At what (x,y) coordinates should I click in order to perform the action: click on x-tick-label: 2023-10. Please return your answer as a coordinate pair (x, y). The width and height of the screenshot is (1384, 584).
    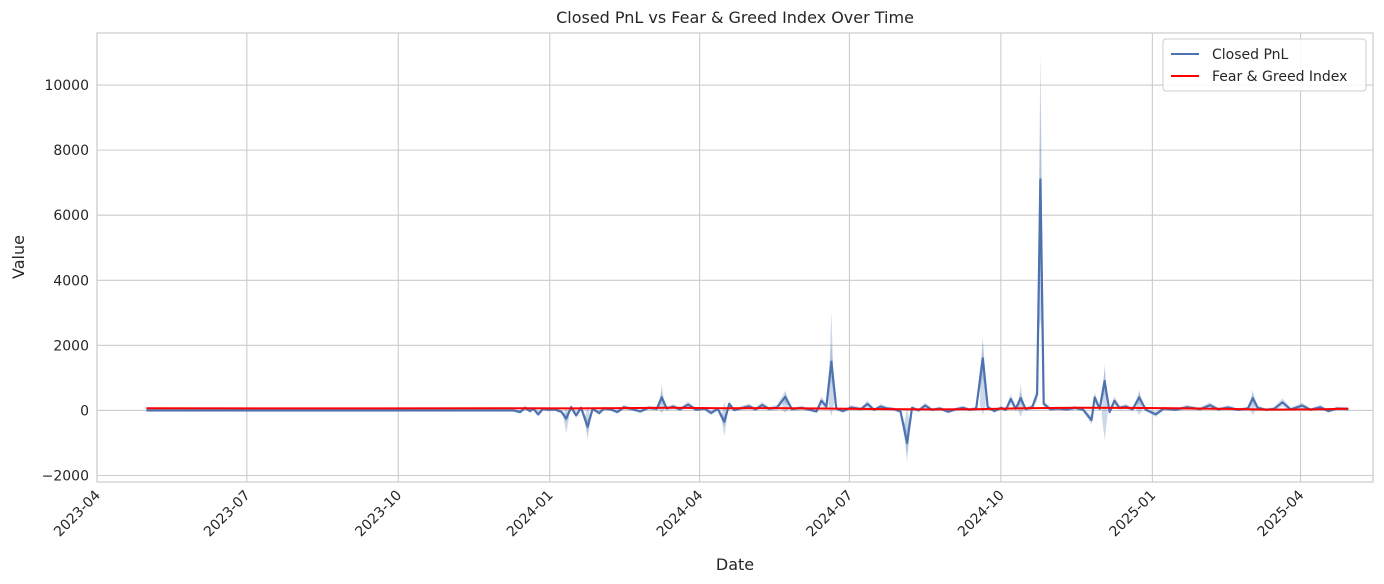
    Looking at the image, I should click on (378, 514).